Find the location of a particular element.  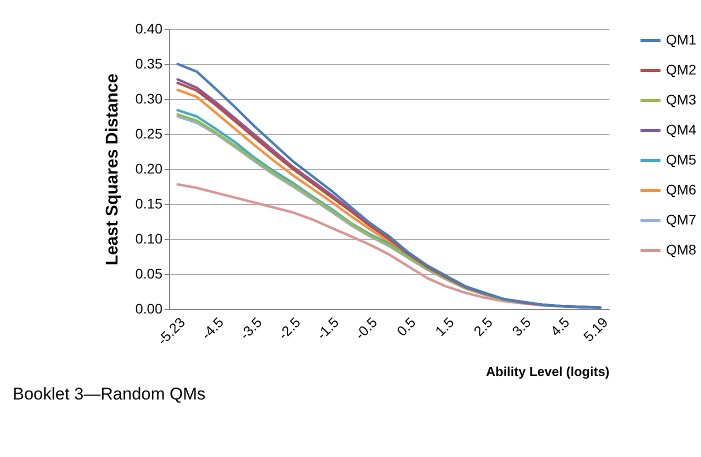

legend-label: QM2 is located at coordinates (681, 70).